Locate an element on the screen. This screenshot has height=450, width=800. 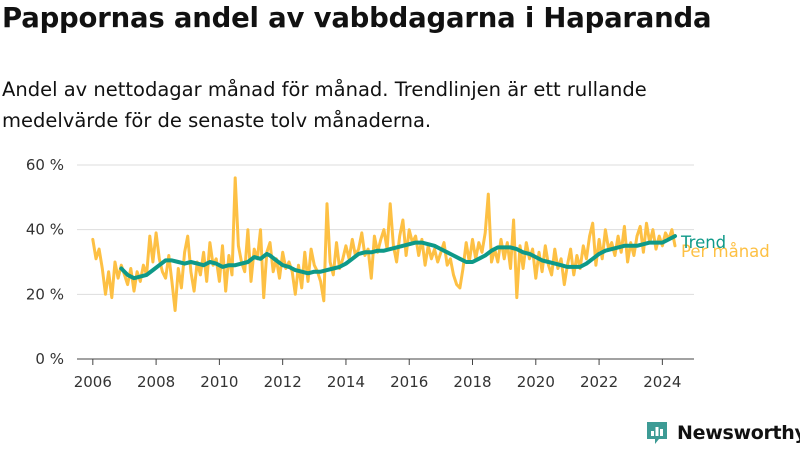
newsworthy-logo-icon is located at coordinates (657, 433).